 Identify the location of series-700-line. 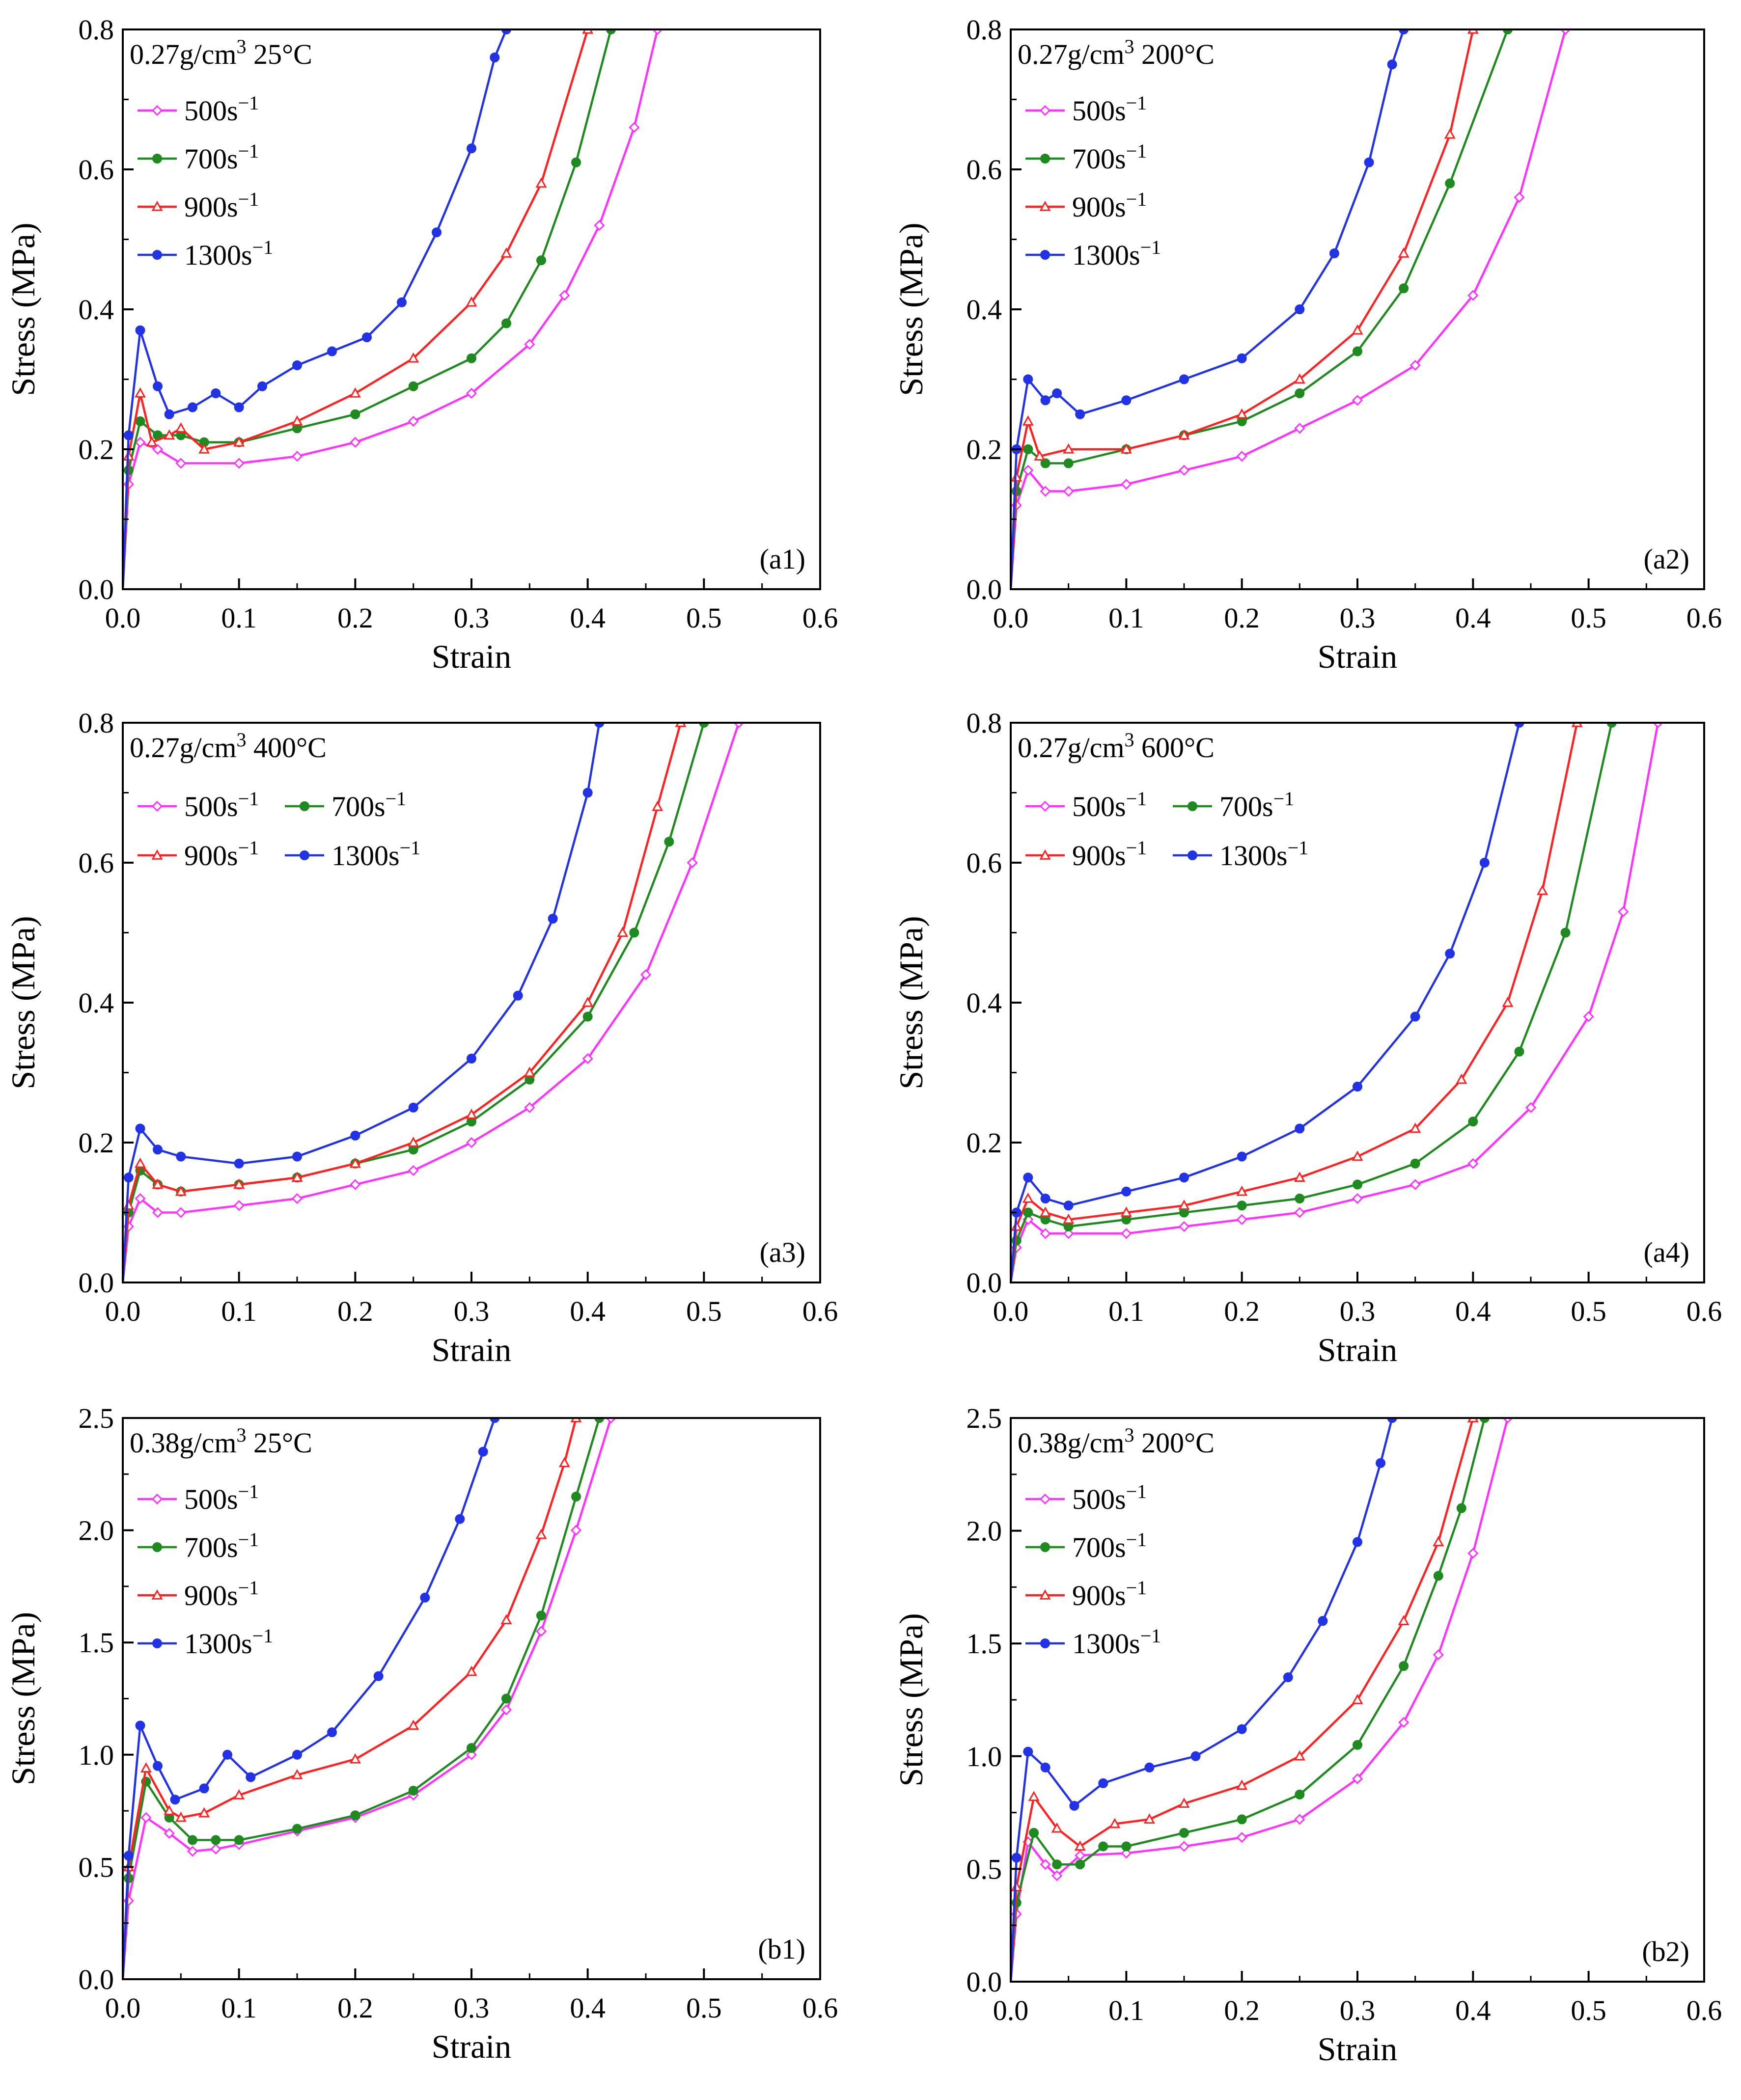
(369, 309).